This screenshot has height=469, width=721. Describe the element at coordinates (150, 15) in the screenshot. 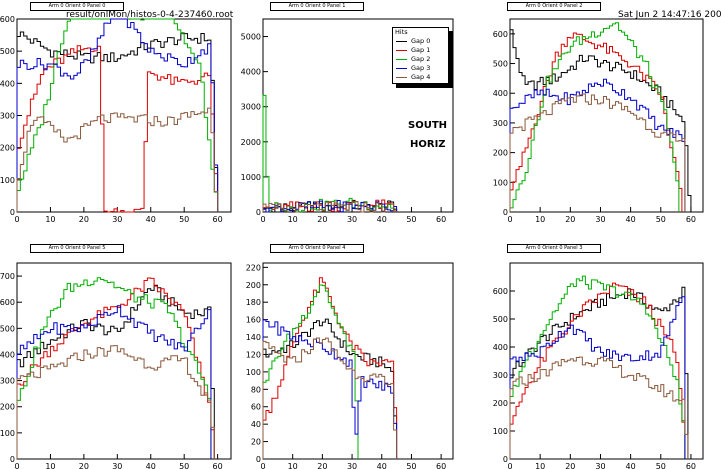

I see `file-path-label: result/onlMon/histos-0-4-237460.root` at that location.